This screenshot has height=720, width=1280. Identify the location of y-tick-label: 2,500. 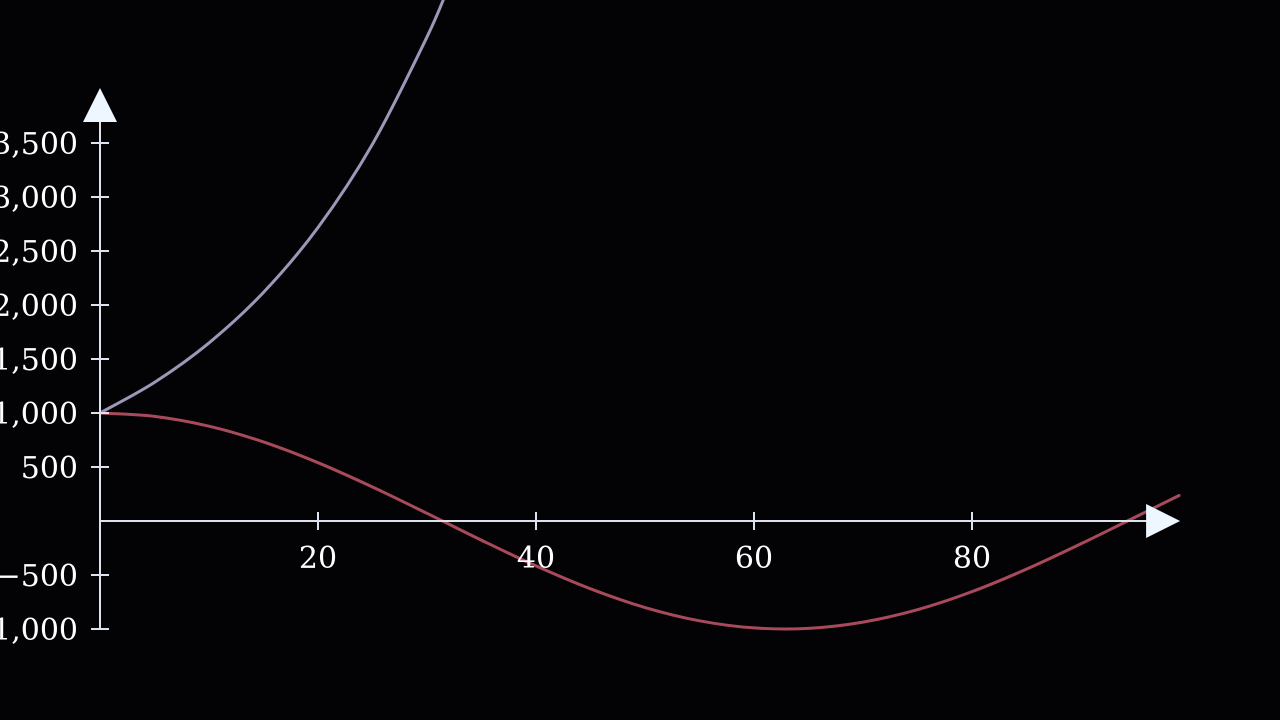
(39, 252).